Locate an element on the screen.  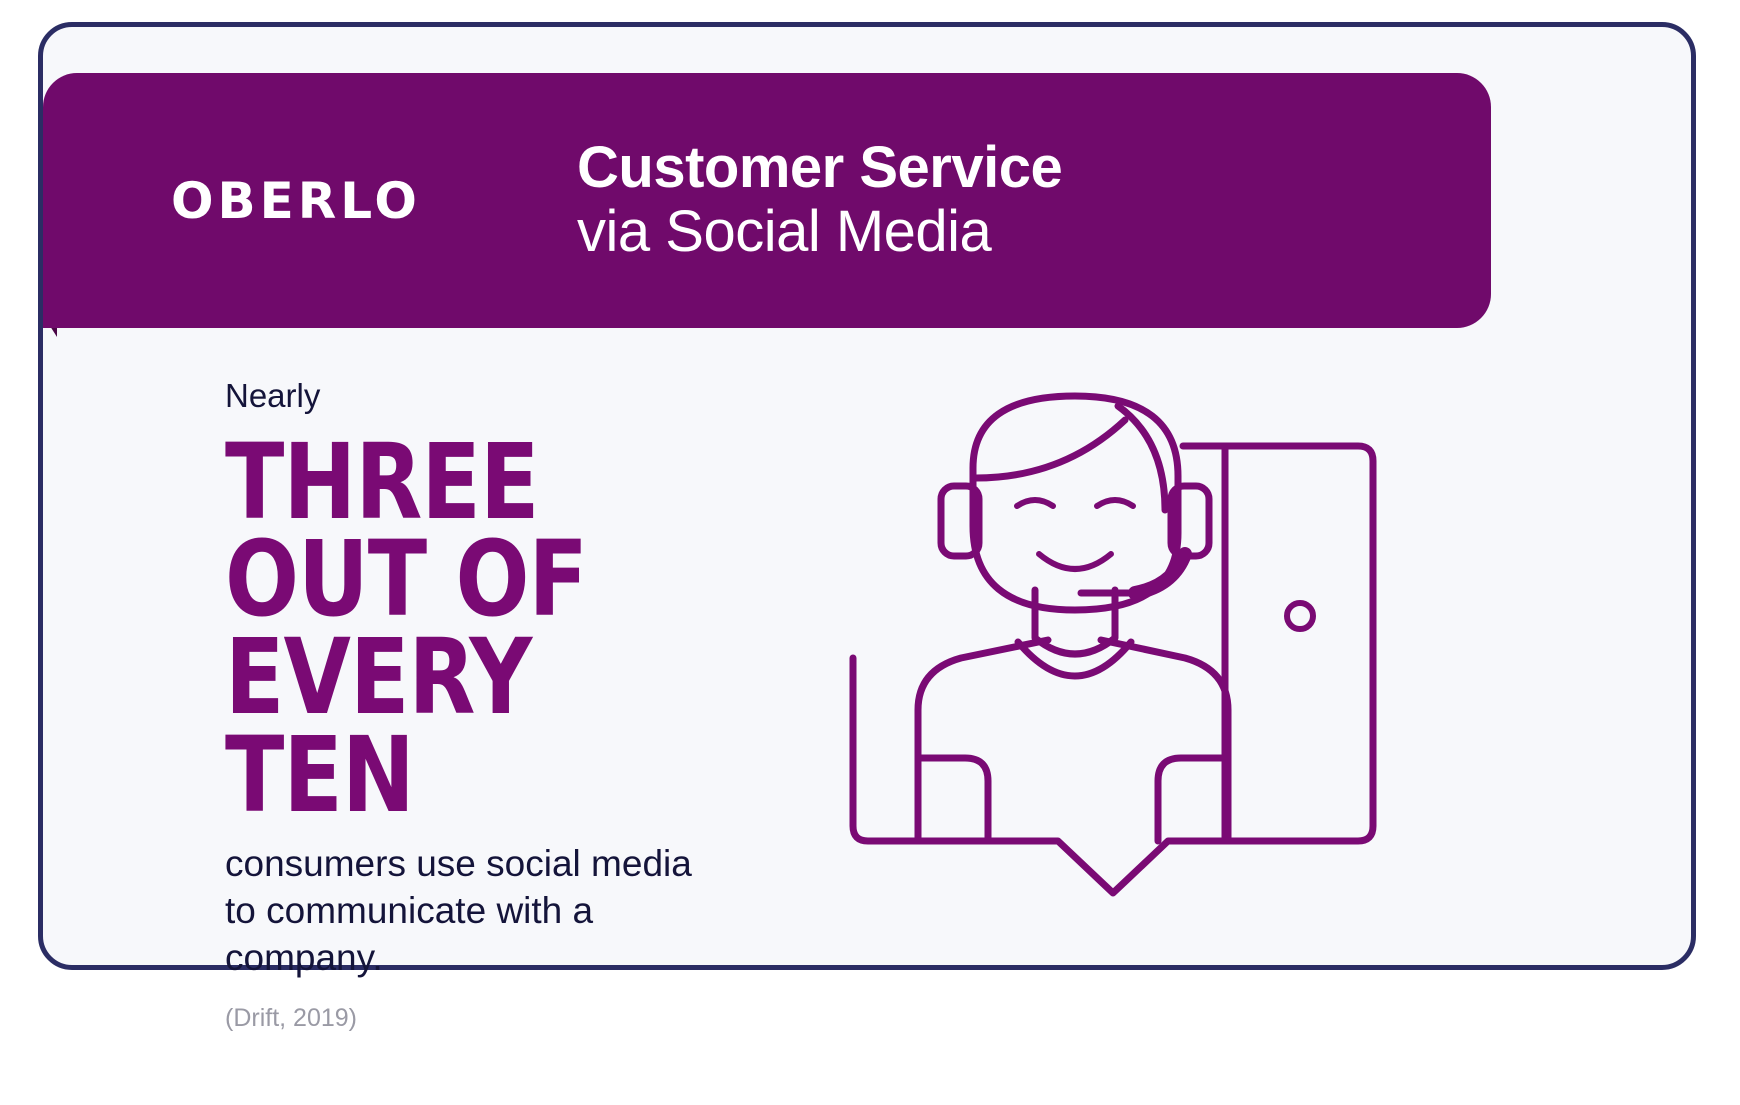
speech-bubble is located at coordinates (1068, 775).